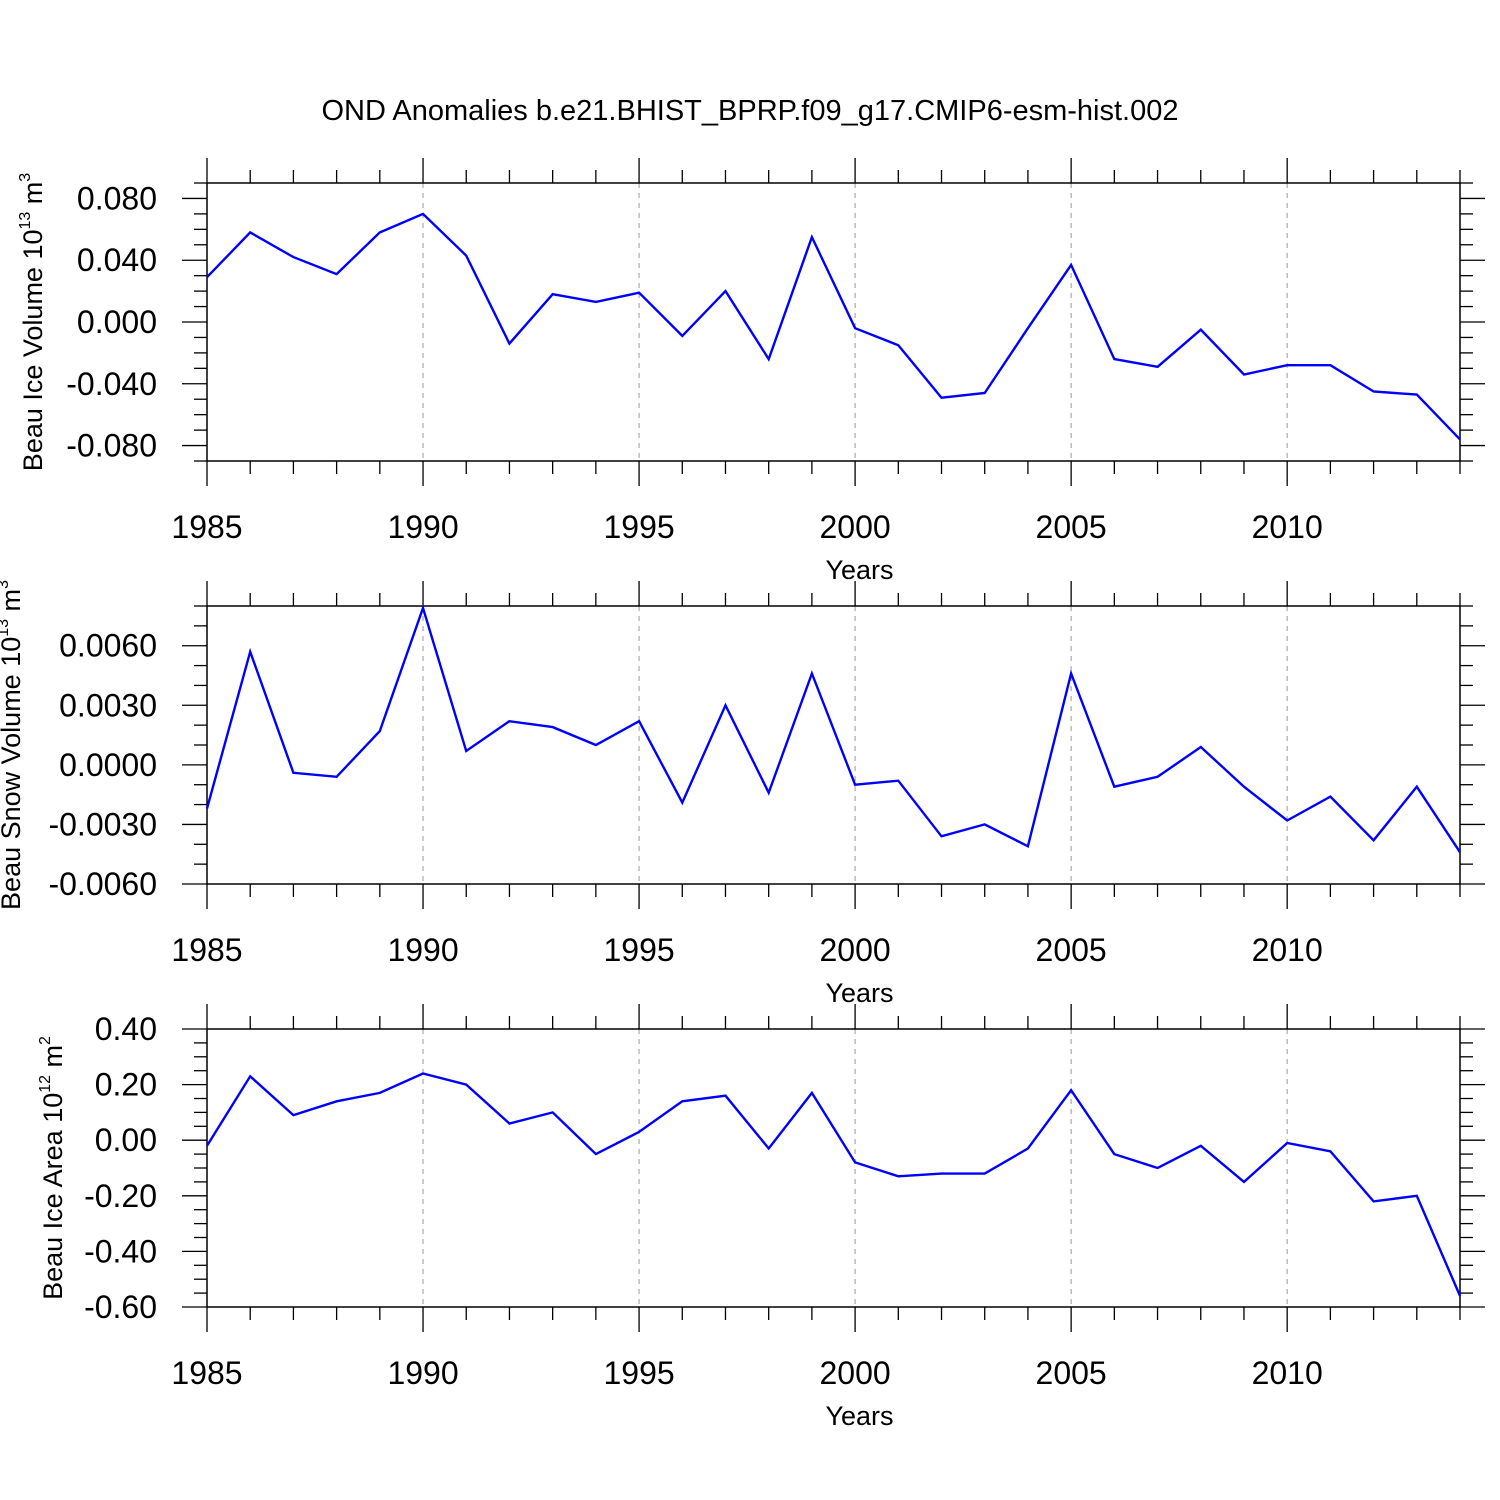 This screenshot has width=1500, height=1500. What do you see at coordinates (126, 1085) in the screenshot?
I see `y-tick-label: 0.20` at bounding box center [126, 1085].